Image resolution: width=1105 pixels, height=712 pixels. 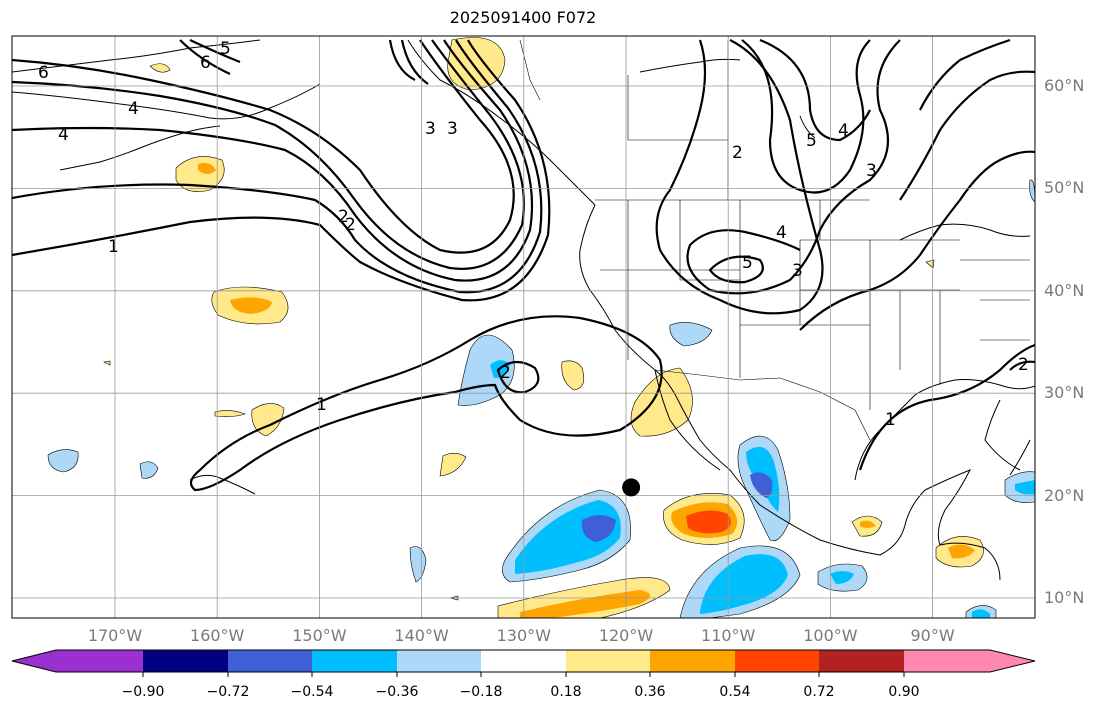 I want to click on longitude-label: 150°W, so click(x=319, y=635).